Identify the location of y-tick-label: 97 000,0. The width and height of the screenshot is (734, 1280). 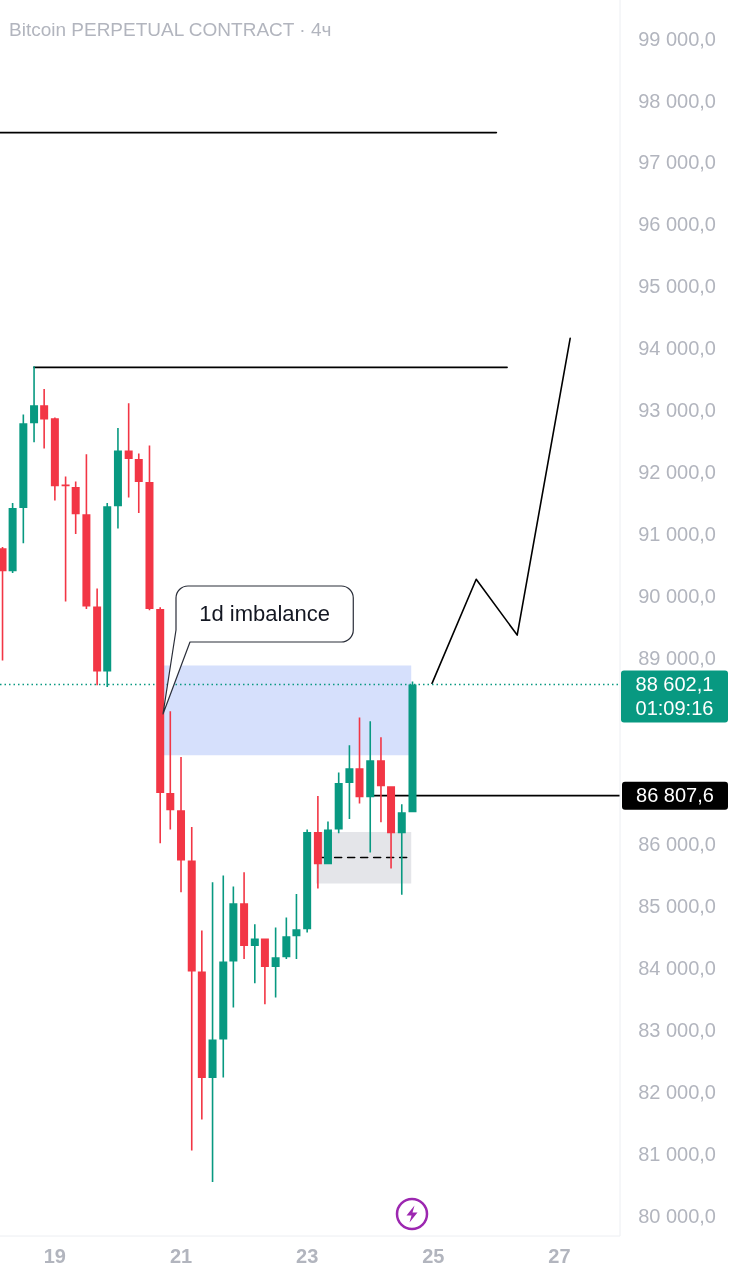
(677, 162).